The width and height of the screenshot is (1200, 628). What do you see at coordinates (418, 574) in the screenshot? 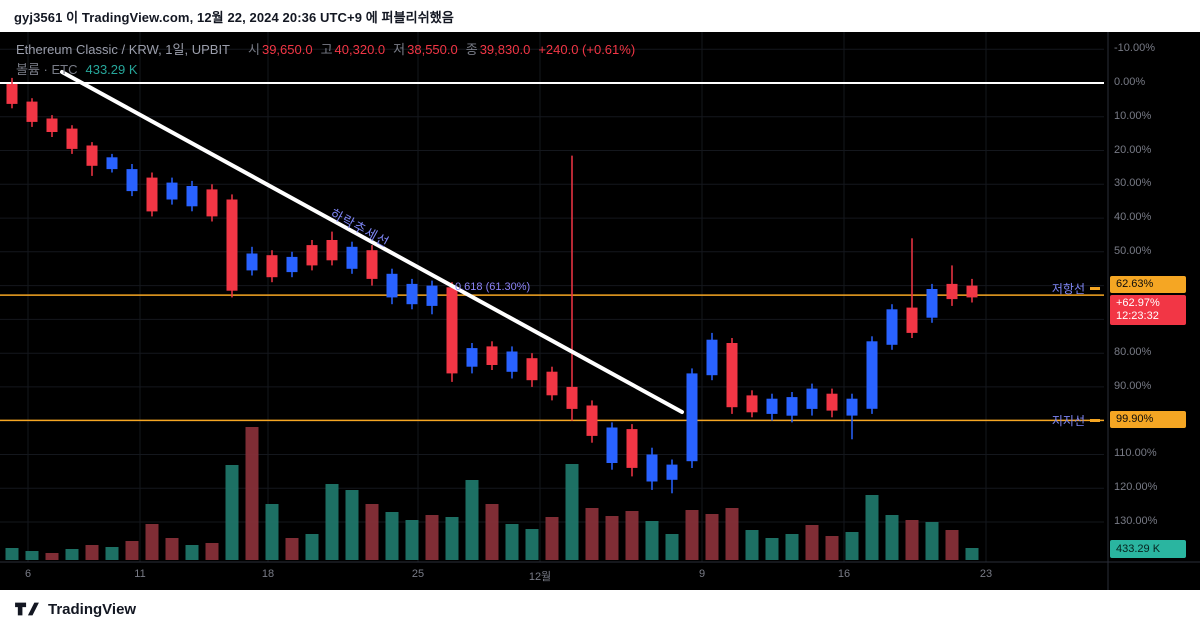
I see `time-axis-label: 25` at bounding box center [418, 574].